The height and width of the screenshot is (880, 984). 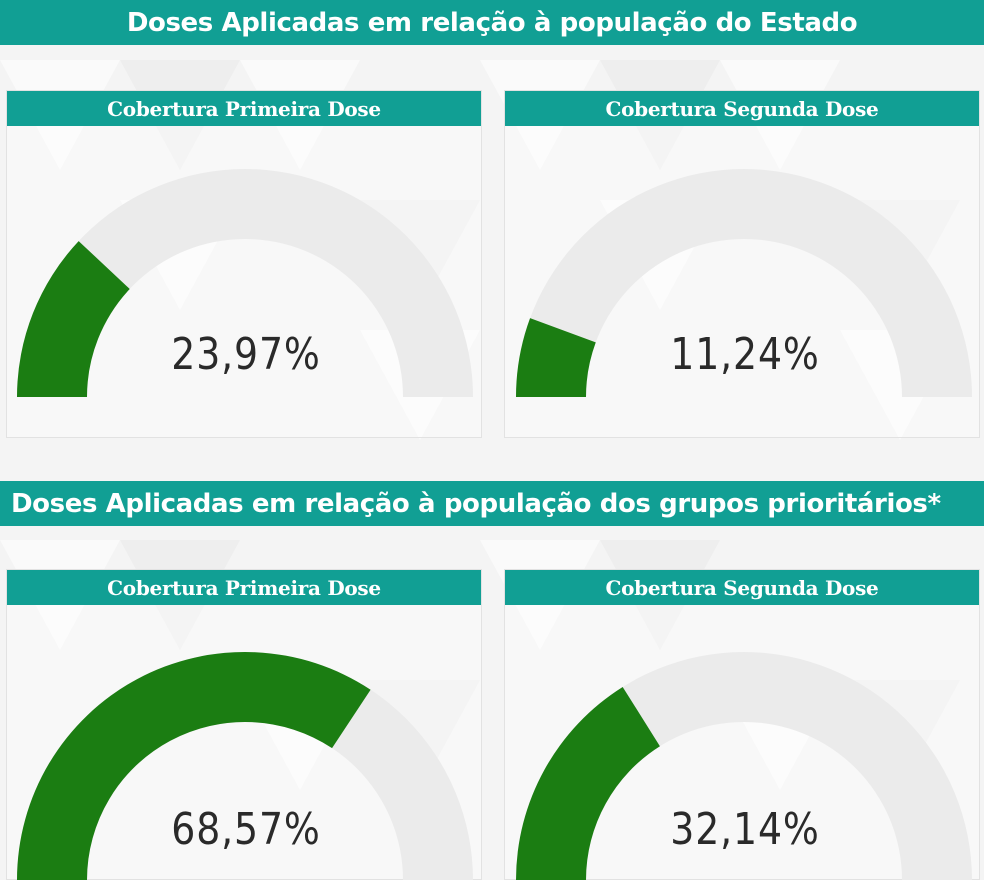 I want to click on gauge-value-label: 32,14%, so click(x=745, y=829).